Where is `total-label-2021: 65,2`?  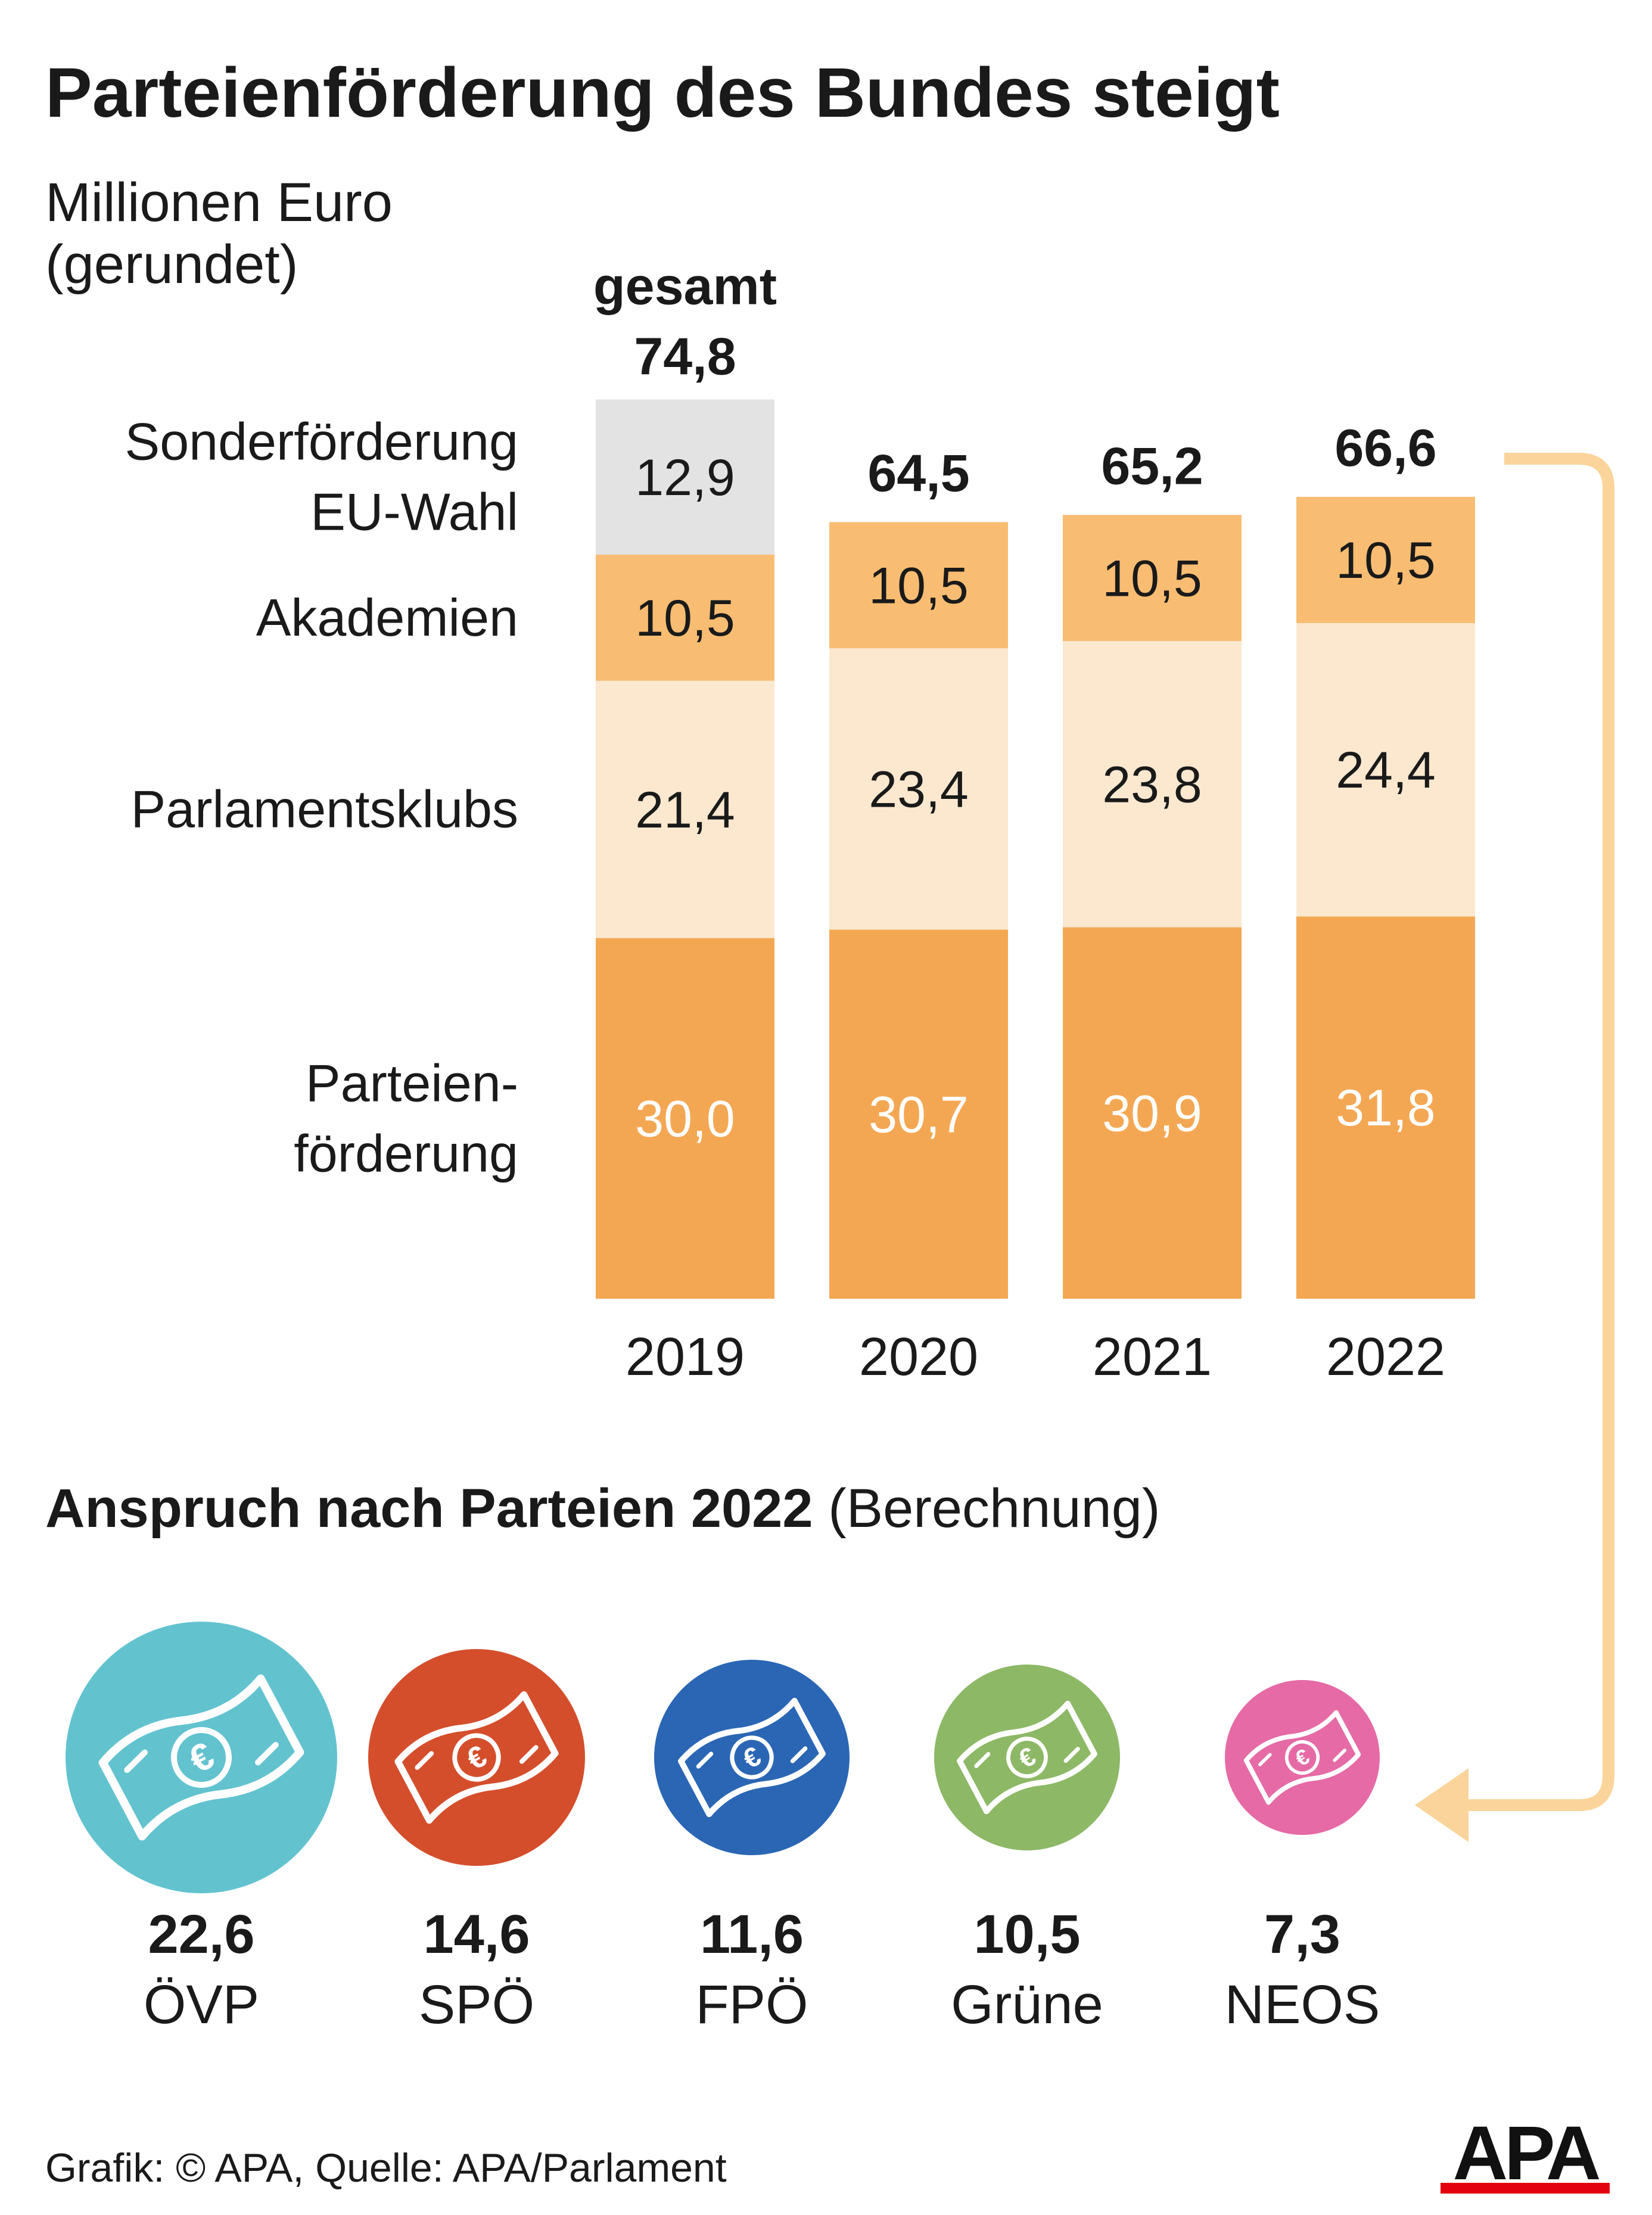 total-label-2021: 65,2 is located at coordinates (1152, 465).